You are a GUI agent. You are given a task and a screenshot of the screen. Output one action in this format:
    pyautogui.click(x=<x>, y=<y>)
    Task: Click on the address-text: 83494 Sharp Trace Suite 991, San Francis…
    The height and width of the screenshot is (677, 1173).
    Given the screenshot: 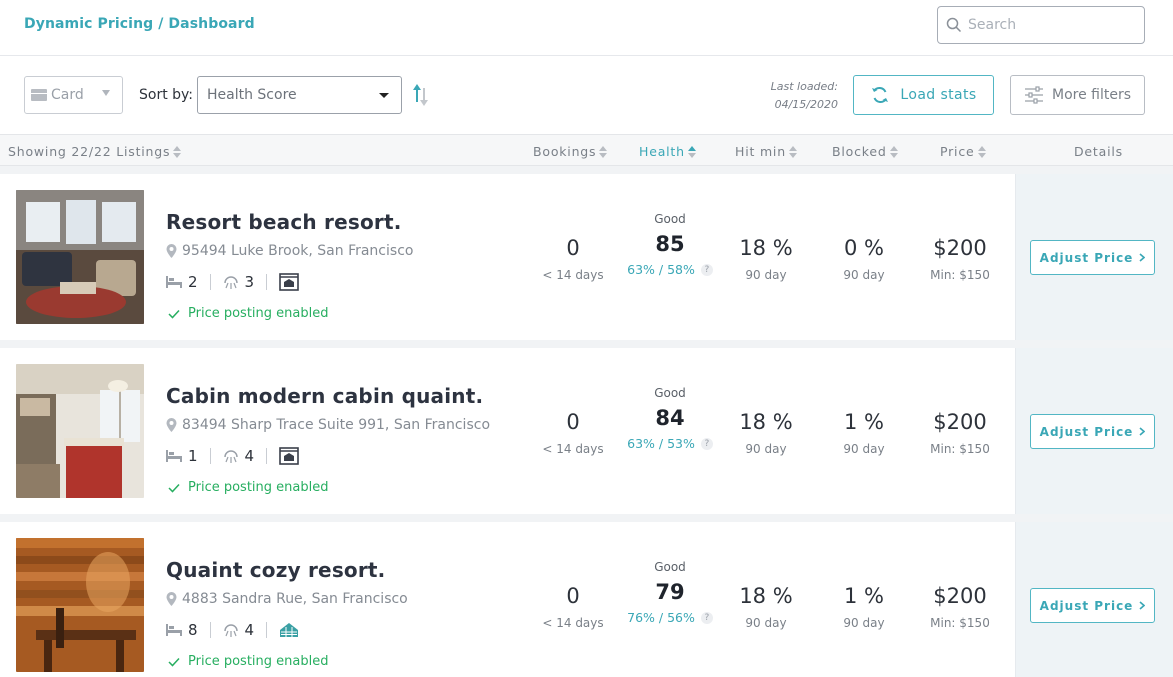 What is the action you would take?
    pyautogui.click(x=336, y=425)
    